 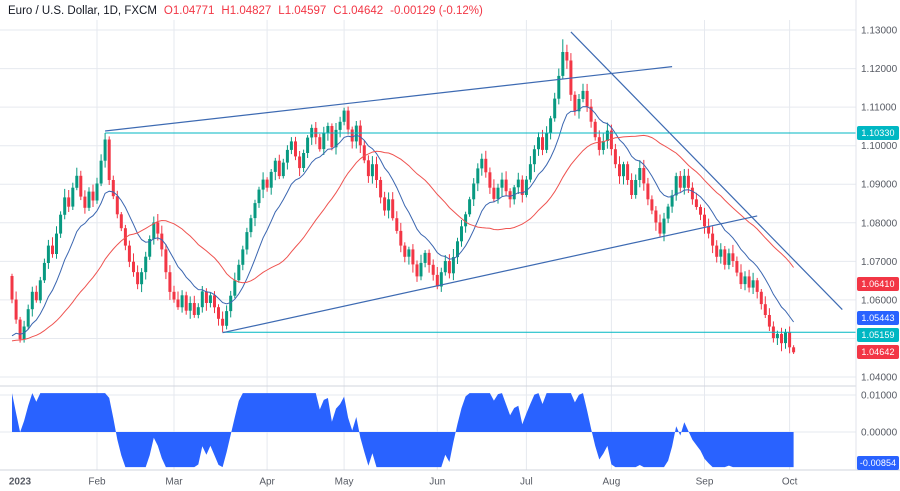 I want to click on symbol-title: Euro / U.S. Dollar, 1D, FXCM, so click(x=82, y=11).